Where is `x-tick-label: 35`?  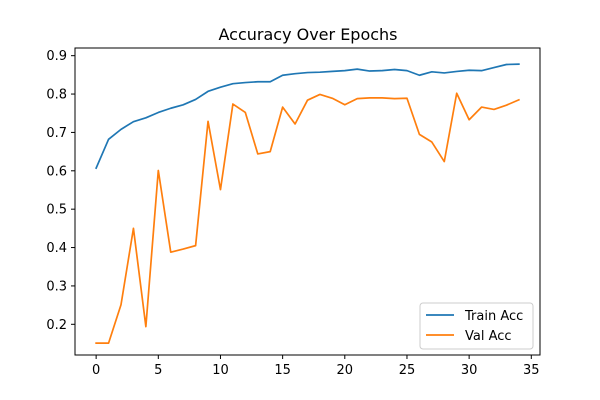
x-tick-label: 35 is located at coordinates (531, 370).